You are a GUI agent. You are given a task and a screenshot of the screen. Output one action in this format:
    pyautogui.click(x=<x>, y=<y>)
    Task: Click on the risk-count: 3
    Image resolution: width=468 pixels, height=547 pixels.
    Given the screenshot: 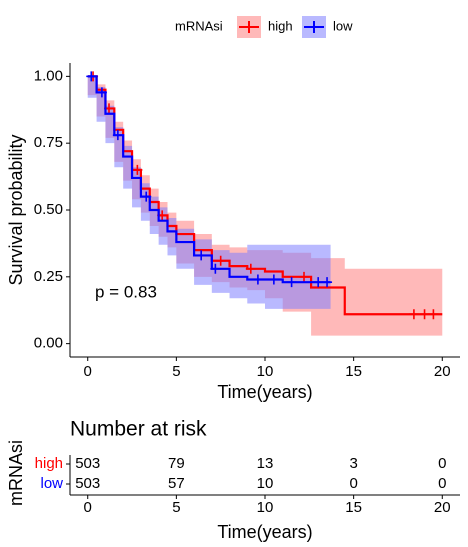 What is the action you would take?
    pyautogui.click(x=353, y=463)
    